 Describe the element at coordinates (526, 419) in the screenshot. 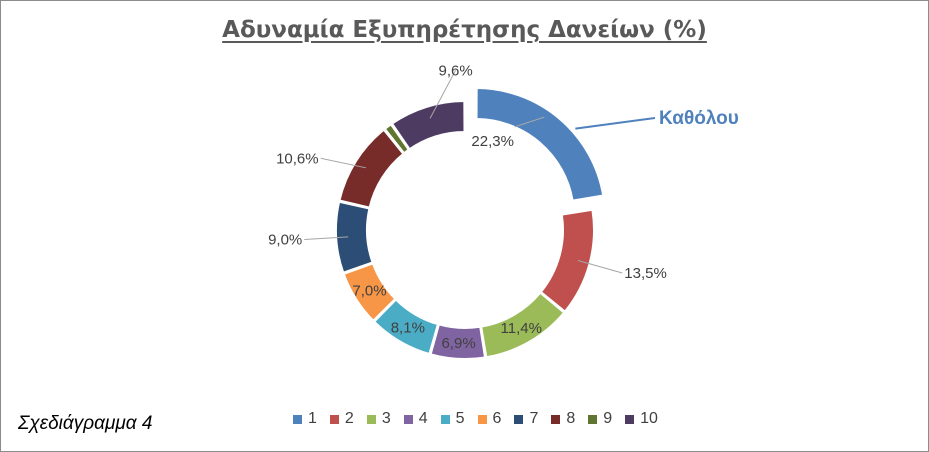

I see `legend-item-7: 7` at that location.